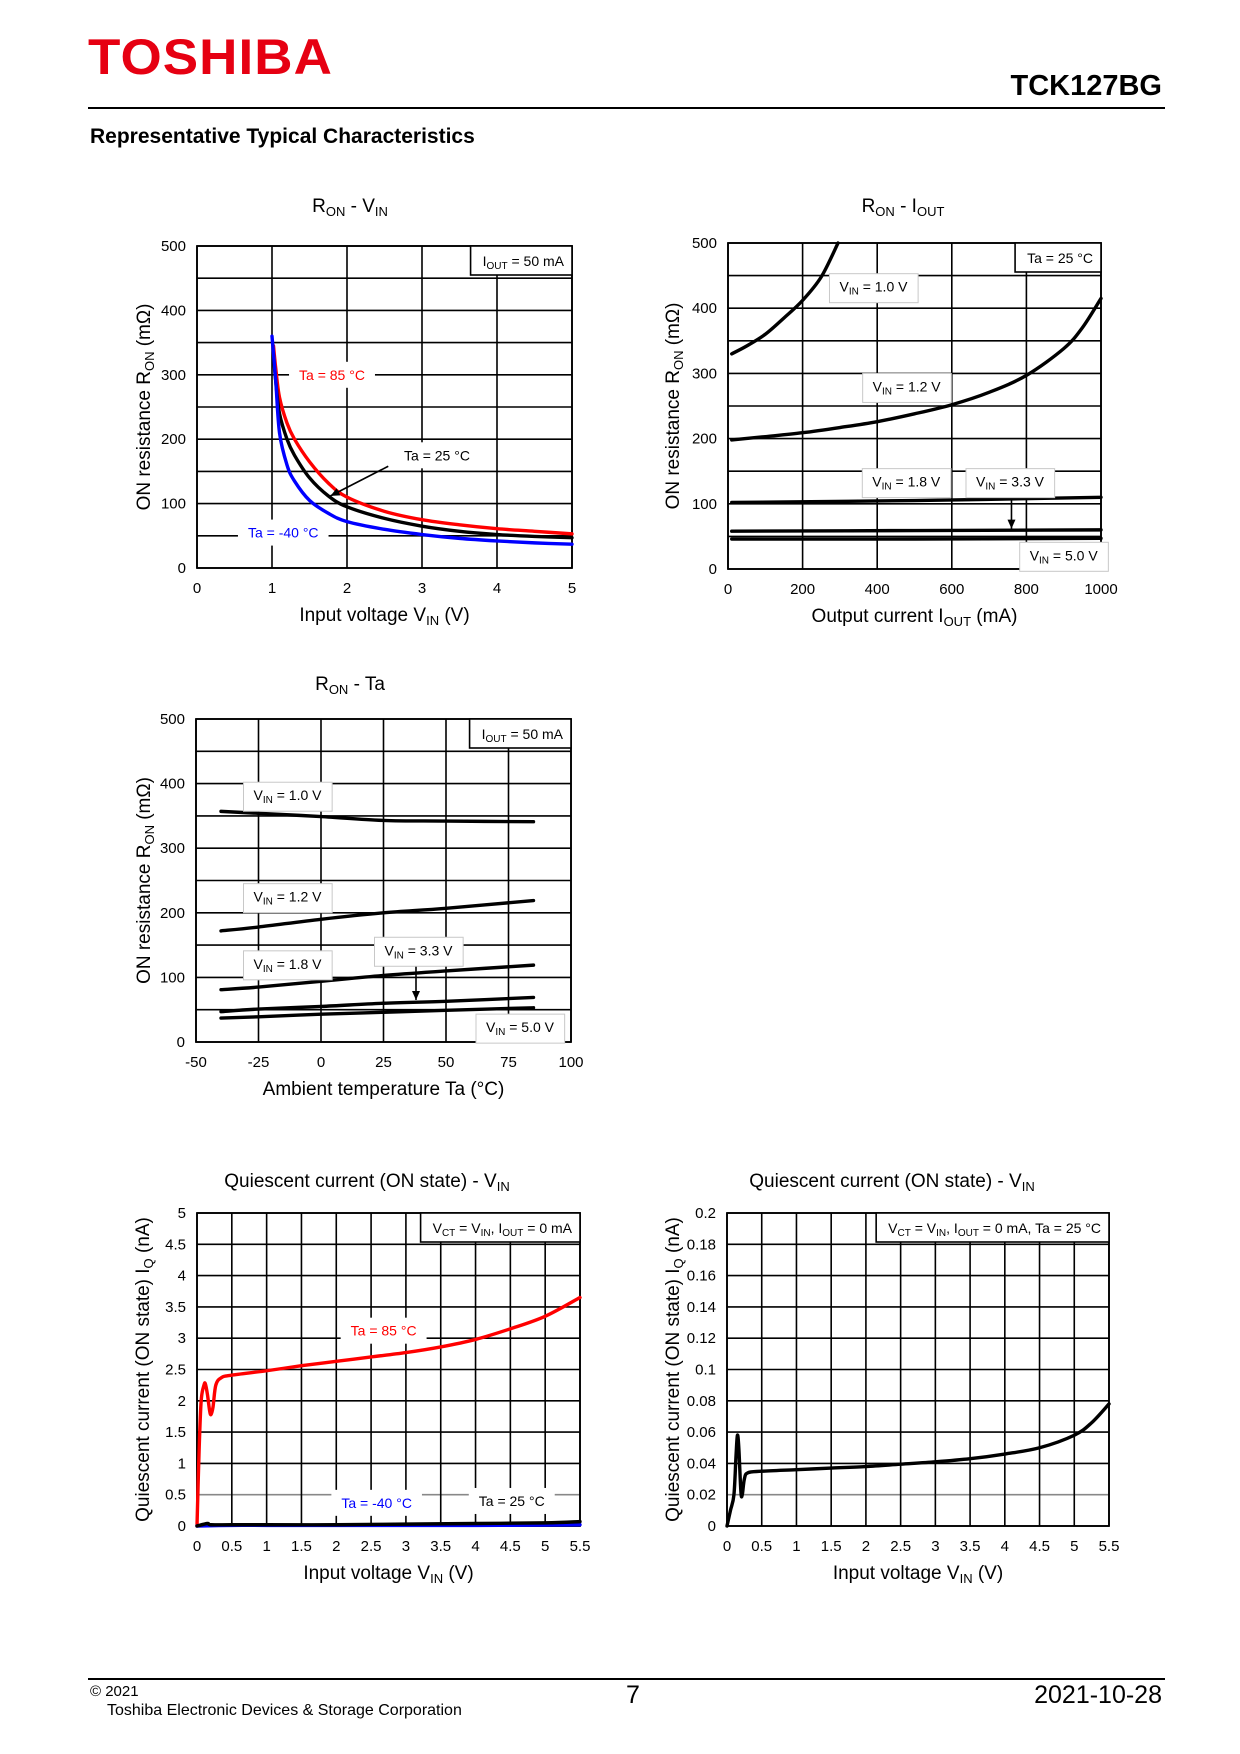  I want to click on y-axis-label: Quiescent current (ON state) IQ (nA), so click(144, 1369).